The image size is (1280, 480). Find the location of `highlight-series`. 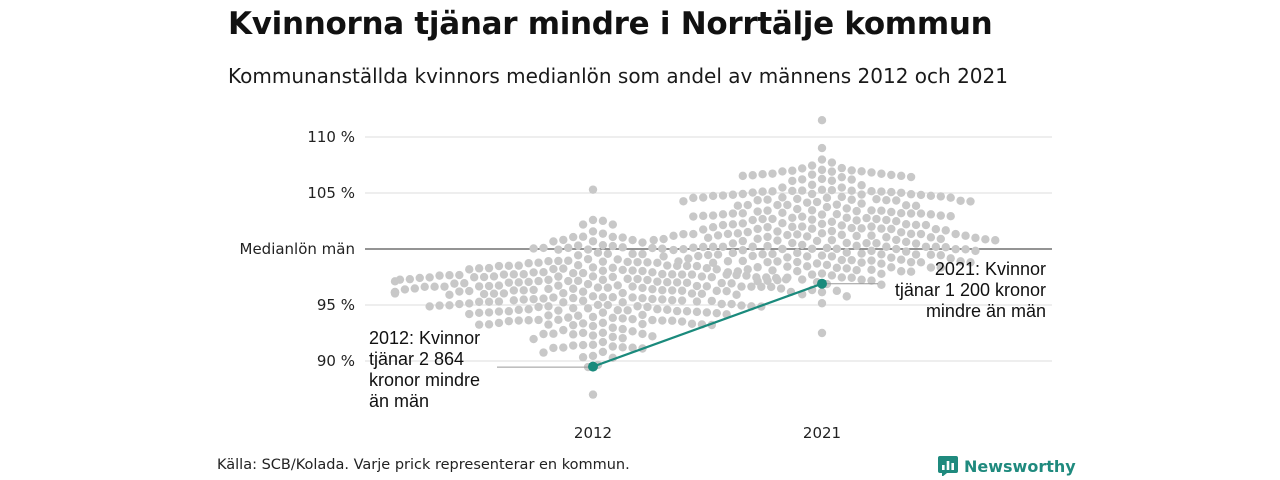

highlight-series is located at coordinates (687, 325).